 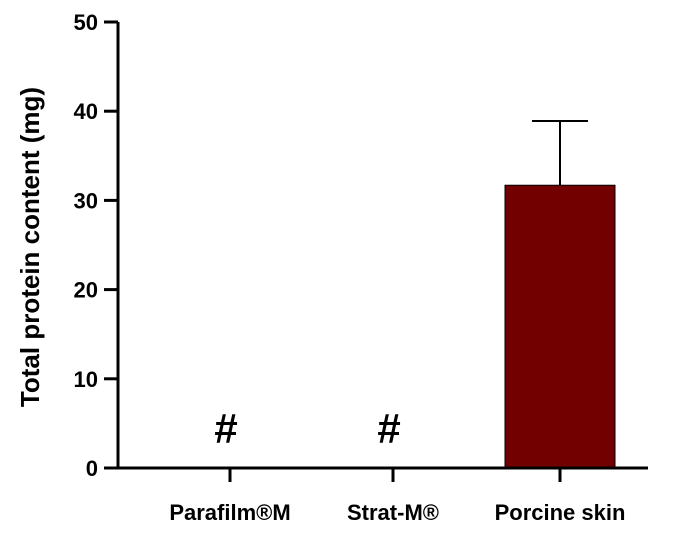 What do you see at coordinates (560, 512) in the screenshot?
I see `x-tick-label: Porcine skin` at bounding box center [560, 512].